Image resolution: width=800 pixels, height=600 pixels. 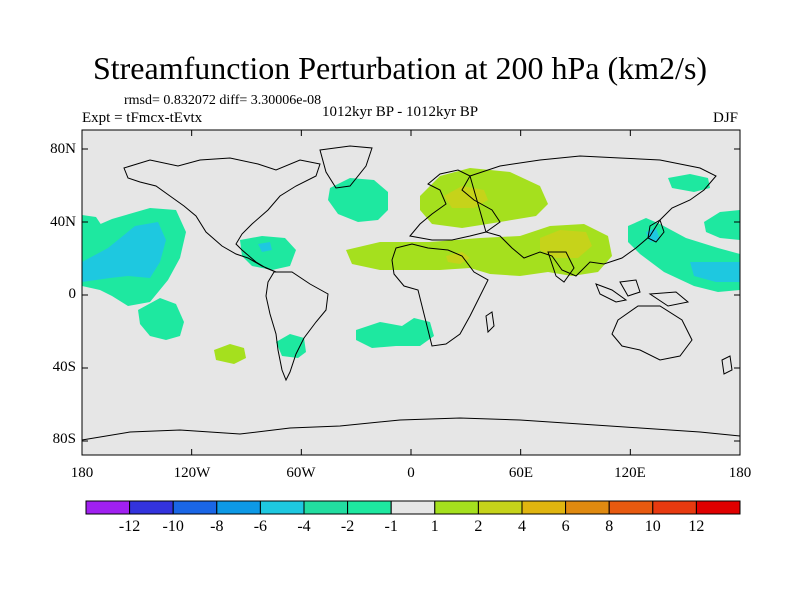 I want to click on coast-antarctica, so click(x=411, y=429).